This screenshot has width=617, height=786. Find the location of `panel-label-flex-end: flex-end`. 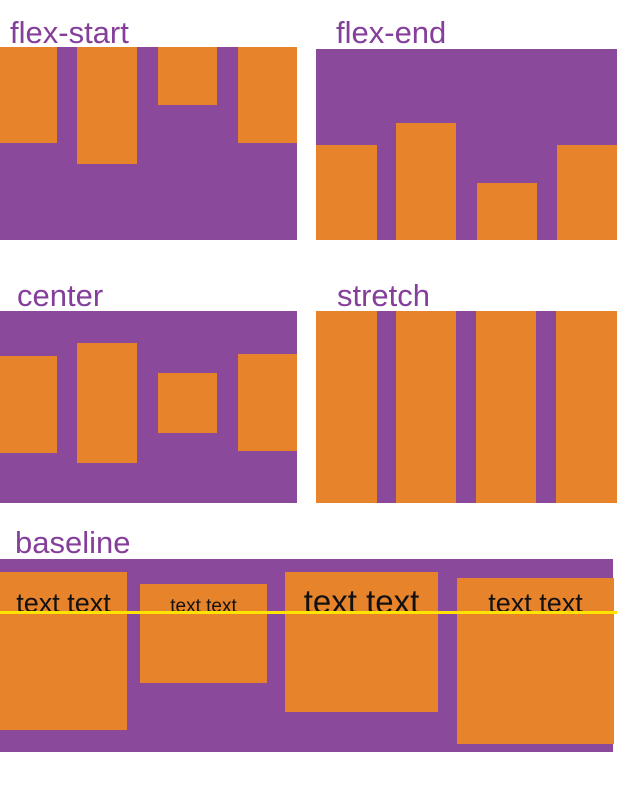

panel-label-flex-end: flex-end is located at coordinates (391, 32).